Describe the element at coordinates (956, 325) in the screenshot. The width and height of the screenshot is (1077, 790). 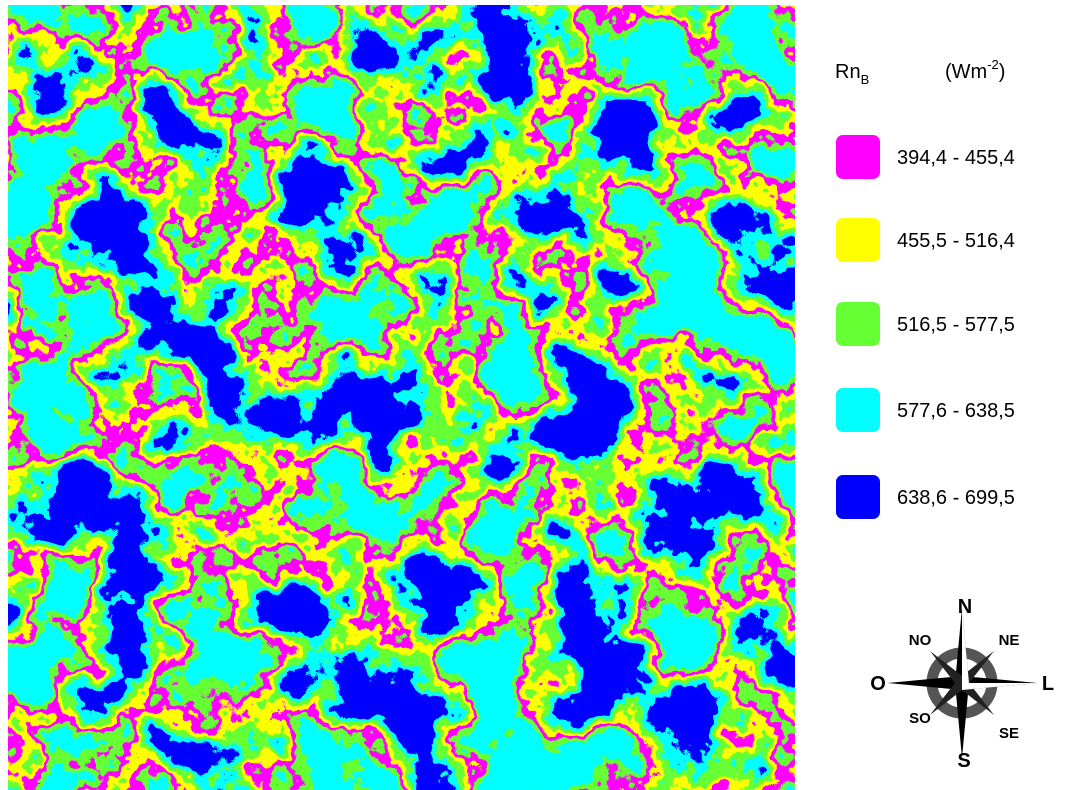
I see `legend-label: 516,5 - 577,5` at that location.